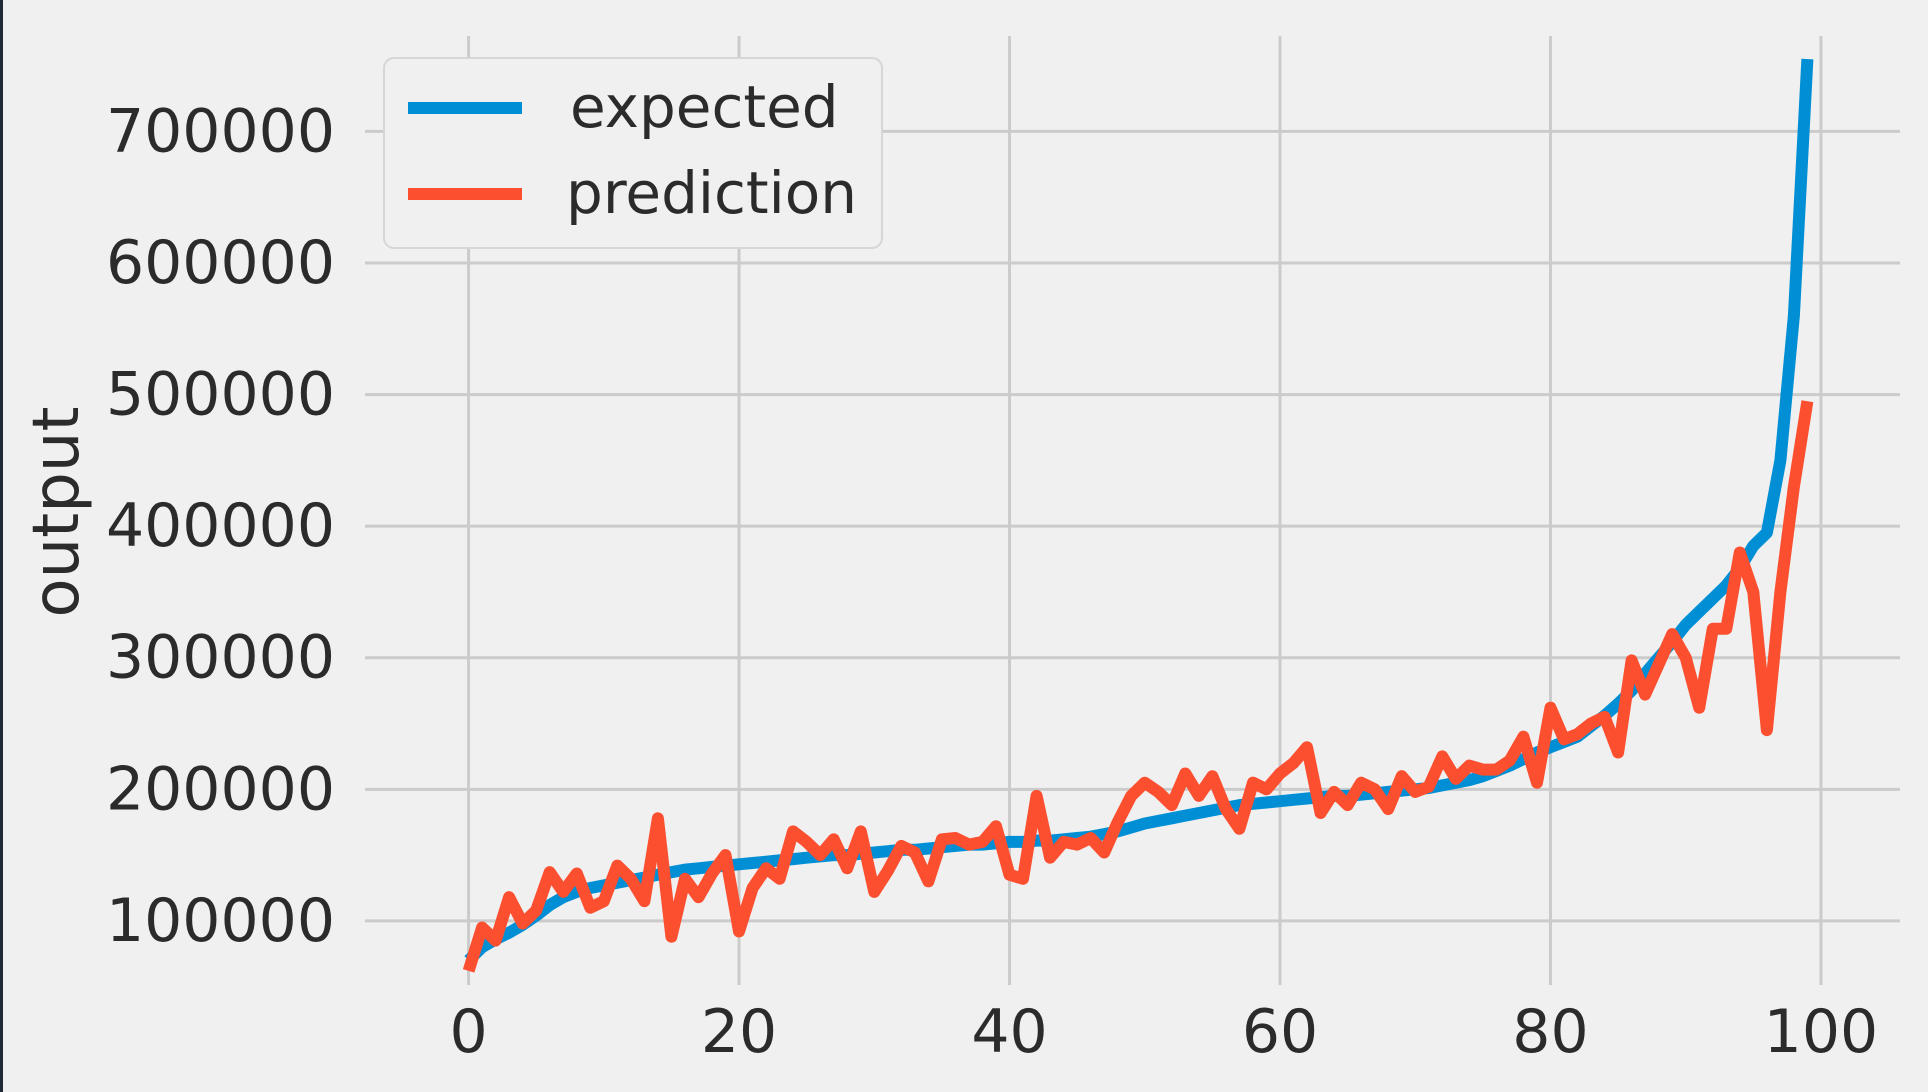 This screenshot has height=1092, width=1928. What do you see at coordinates (711, 193) in the screenshot?
I see `legend-label-prediction: prediction` at bounding box center [711, 193].